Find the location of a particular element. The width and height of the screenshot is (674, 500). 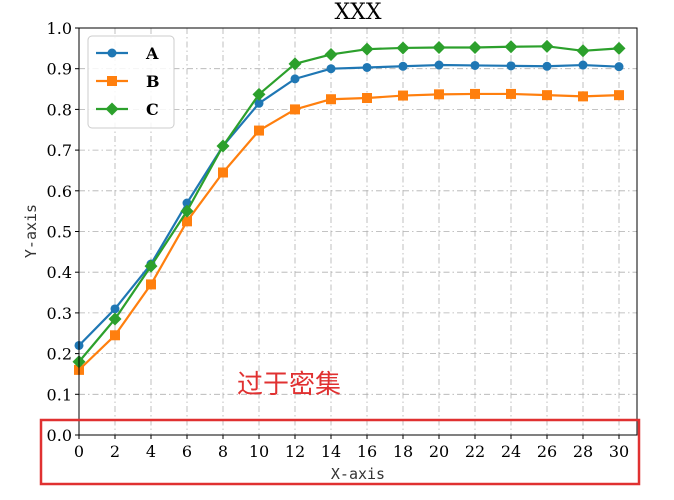

x-tick-label: 20 is located at coordinates (439, 451).